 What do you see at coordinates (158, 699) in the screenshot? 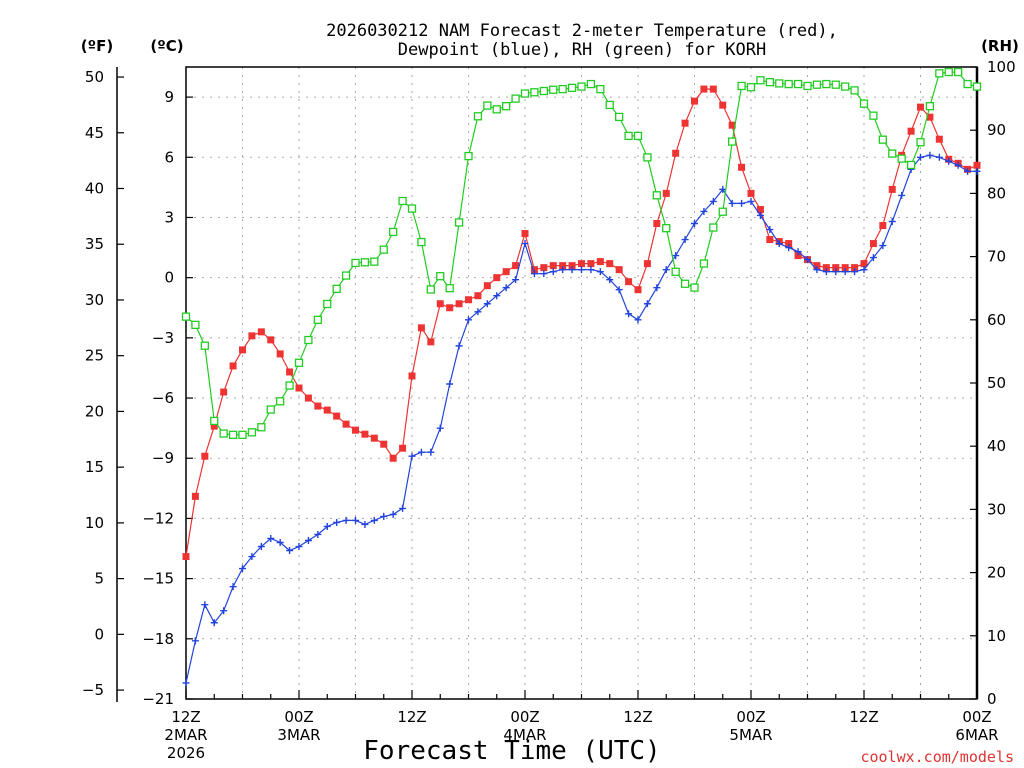
I see `celsius-tick-label: −21` at bounding box center [158, 699].